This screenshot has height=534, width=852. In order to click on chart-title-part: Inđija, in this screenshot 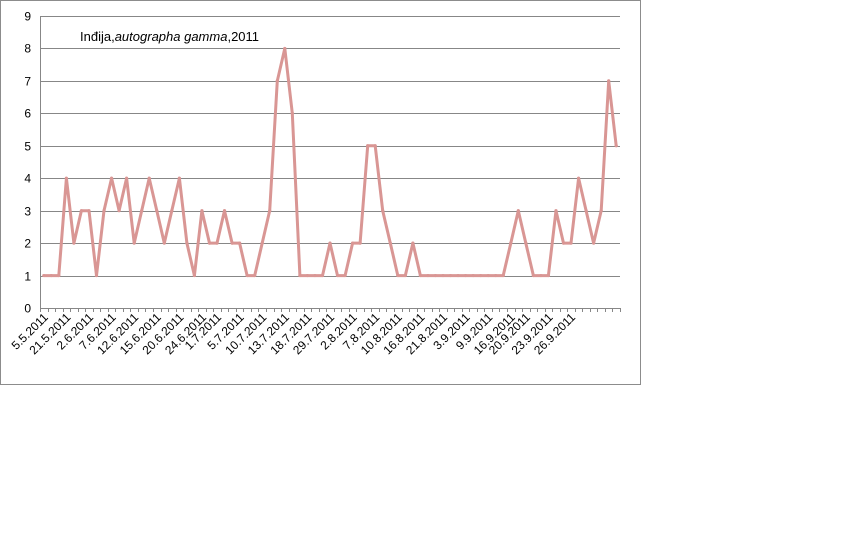, I will do `click(97, 36)`.